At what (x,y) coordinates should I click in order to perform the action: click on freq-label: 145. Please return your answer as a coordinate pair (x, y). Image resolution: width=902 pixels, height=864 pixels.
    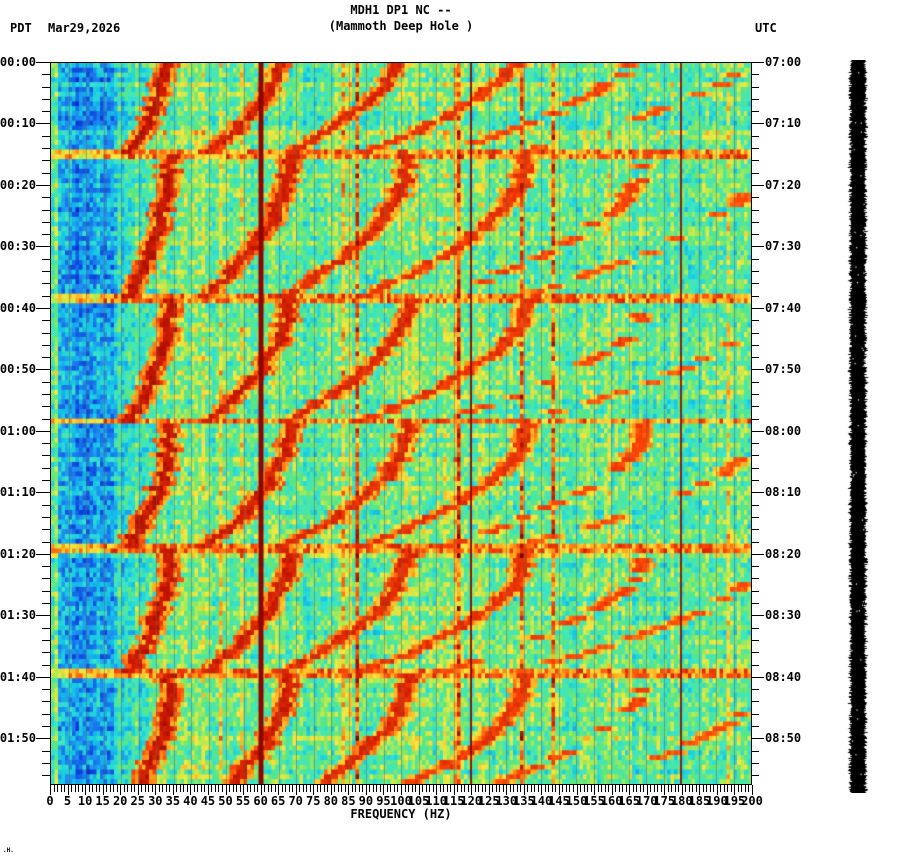
    Looking at the image, I should click on (559, 801).